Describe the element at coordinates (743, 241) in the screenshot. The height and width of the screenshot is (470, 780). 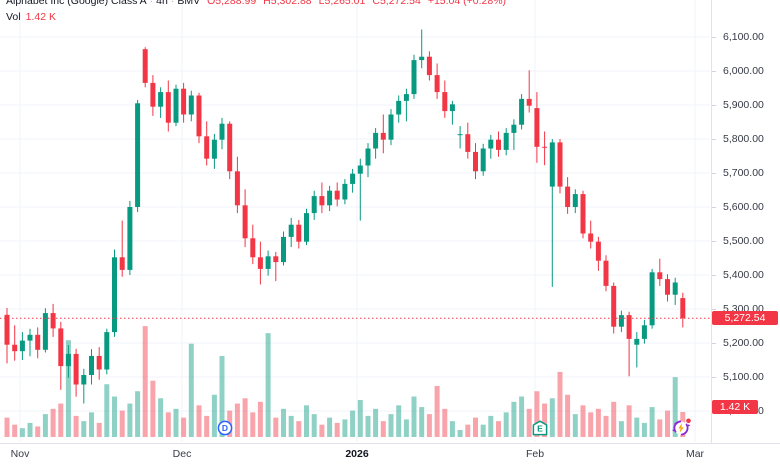
I see `price-tick-label: 5,500.00` at that location.